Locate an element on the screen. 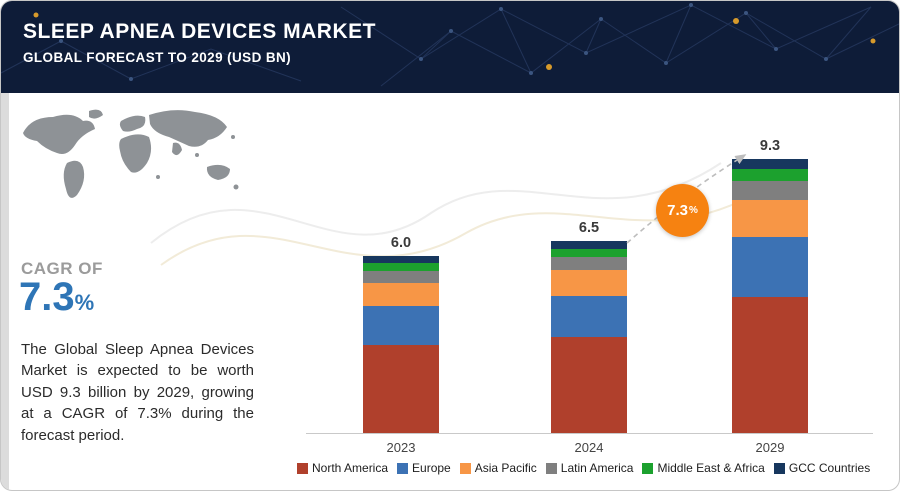 The width and height of the screenshot is (900, 491). bar-total-label: 6.5 is located at coordinates (589, 228).